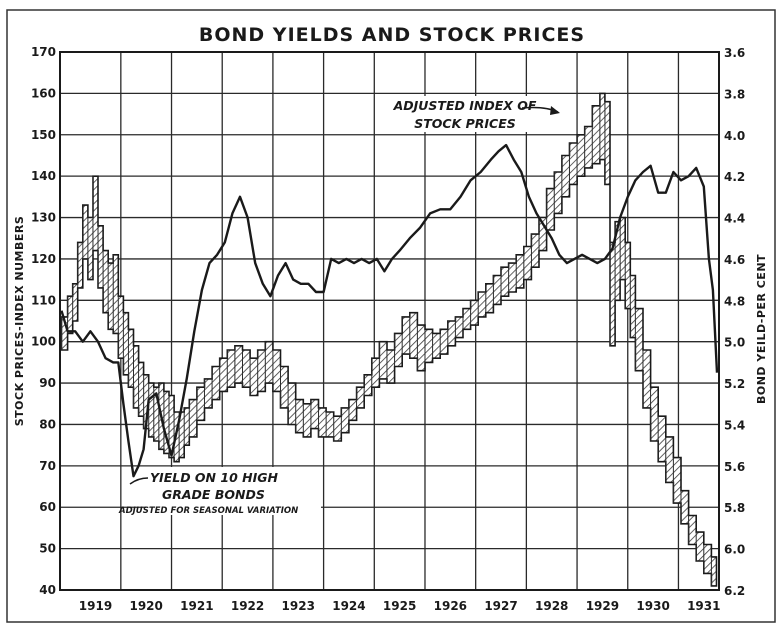 The width and height of the screenshot is (782, 631). What do you see at coordinates (43, 300) in the screenshot?
I see `left-tick-label: 110` at bounding box center [43, 300].